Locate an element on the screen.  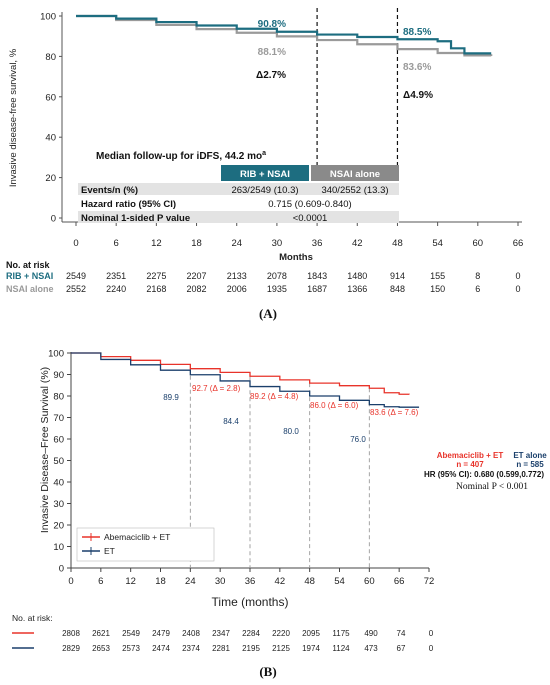
panel-b-at-risk-value: 2474 is located at coordinates (161, 648).